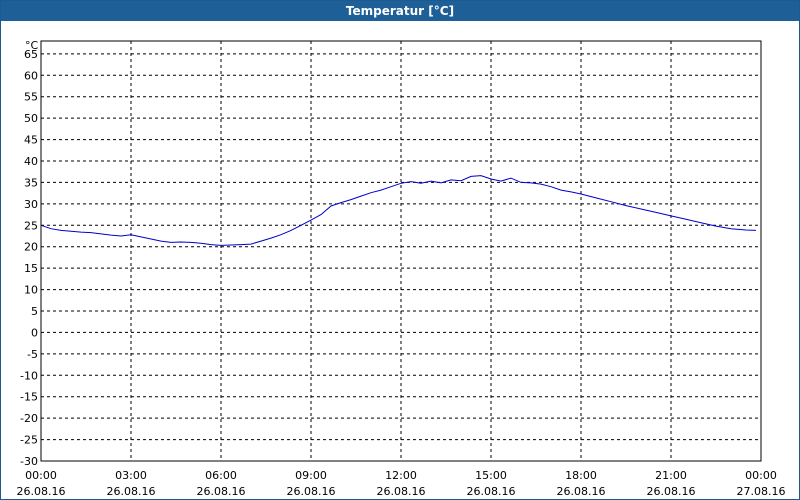 The image size is (800, 500). I want to click on y-tick-label: -20, so click(29, 418).